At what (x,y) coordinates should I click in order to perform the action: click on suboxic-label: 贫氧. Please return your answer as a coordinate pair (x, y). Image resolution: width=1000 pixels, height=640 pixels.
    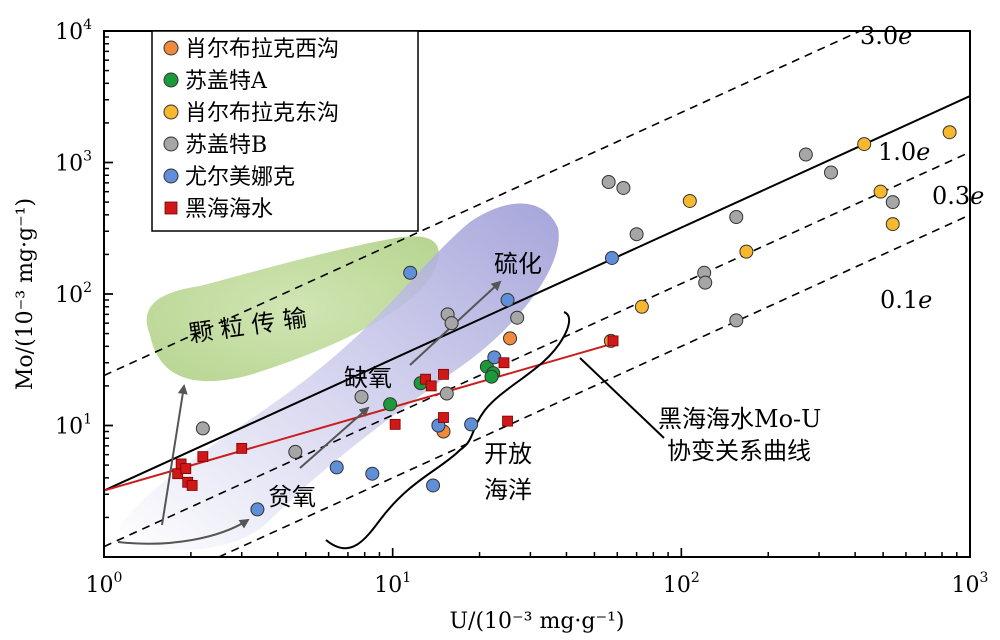
    Looking at the image, I should click on (292, 497).